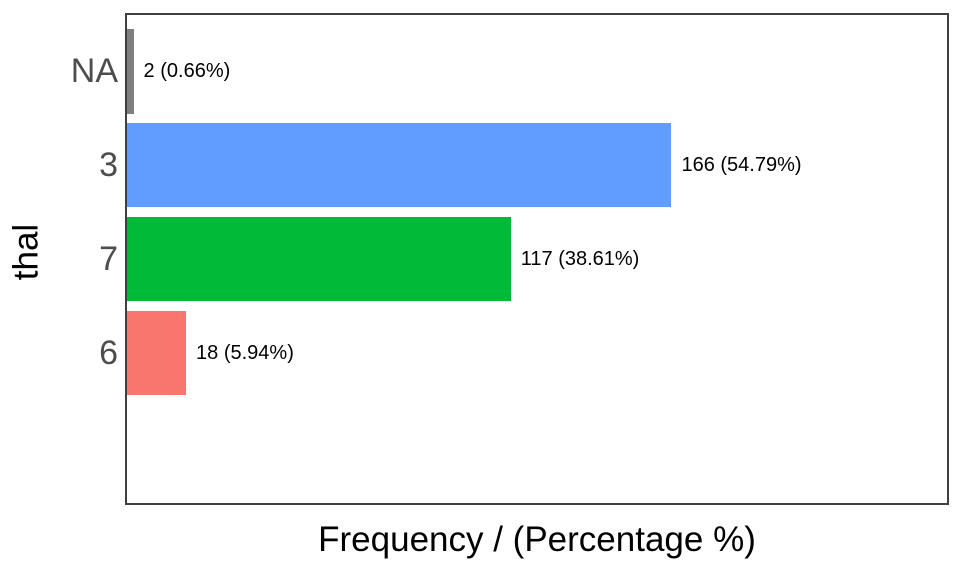  Describe the element at coordinates (537, 539) in the screenshot. I see `x-axis-title: Frequency / (Percentage %)` at that location.